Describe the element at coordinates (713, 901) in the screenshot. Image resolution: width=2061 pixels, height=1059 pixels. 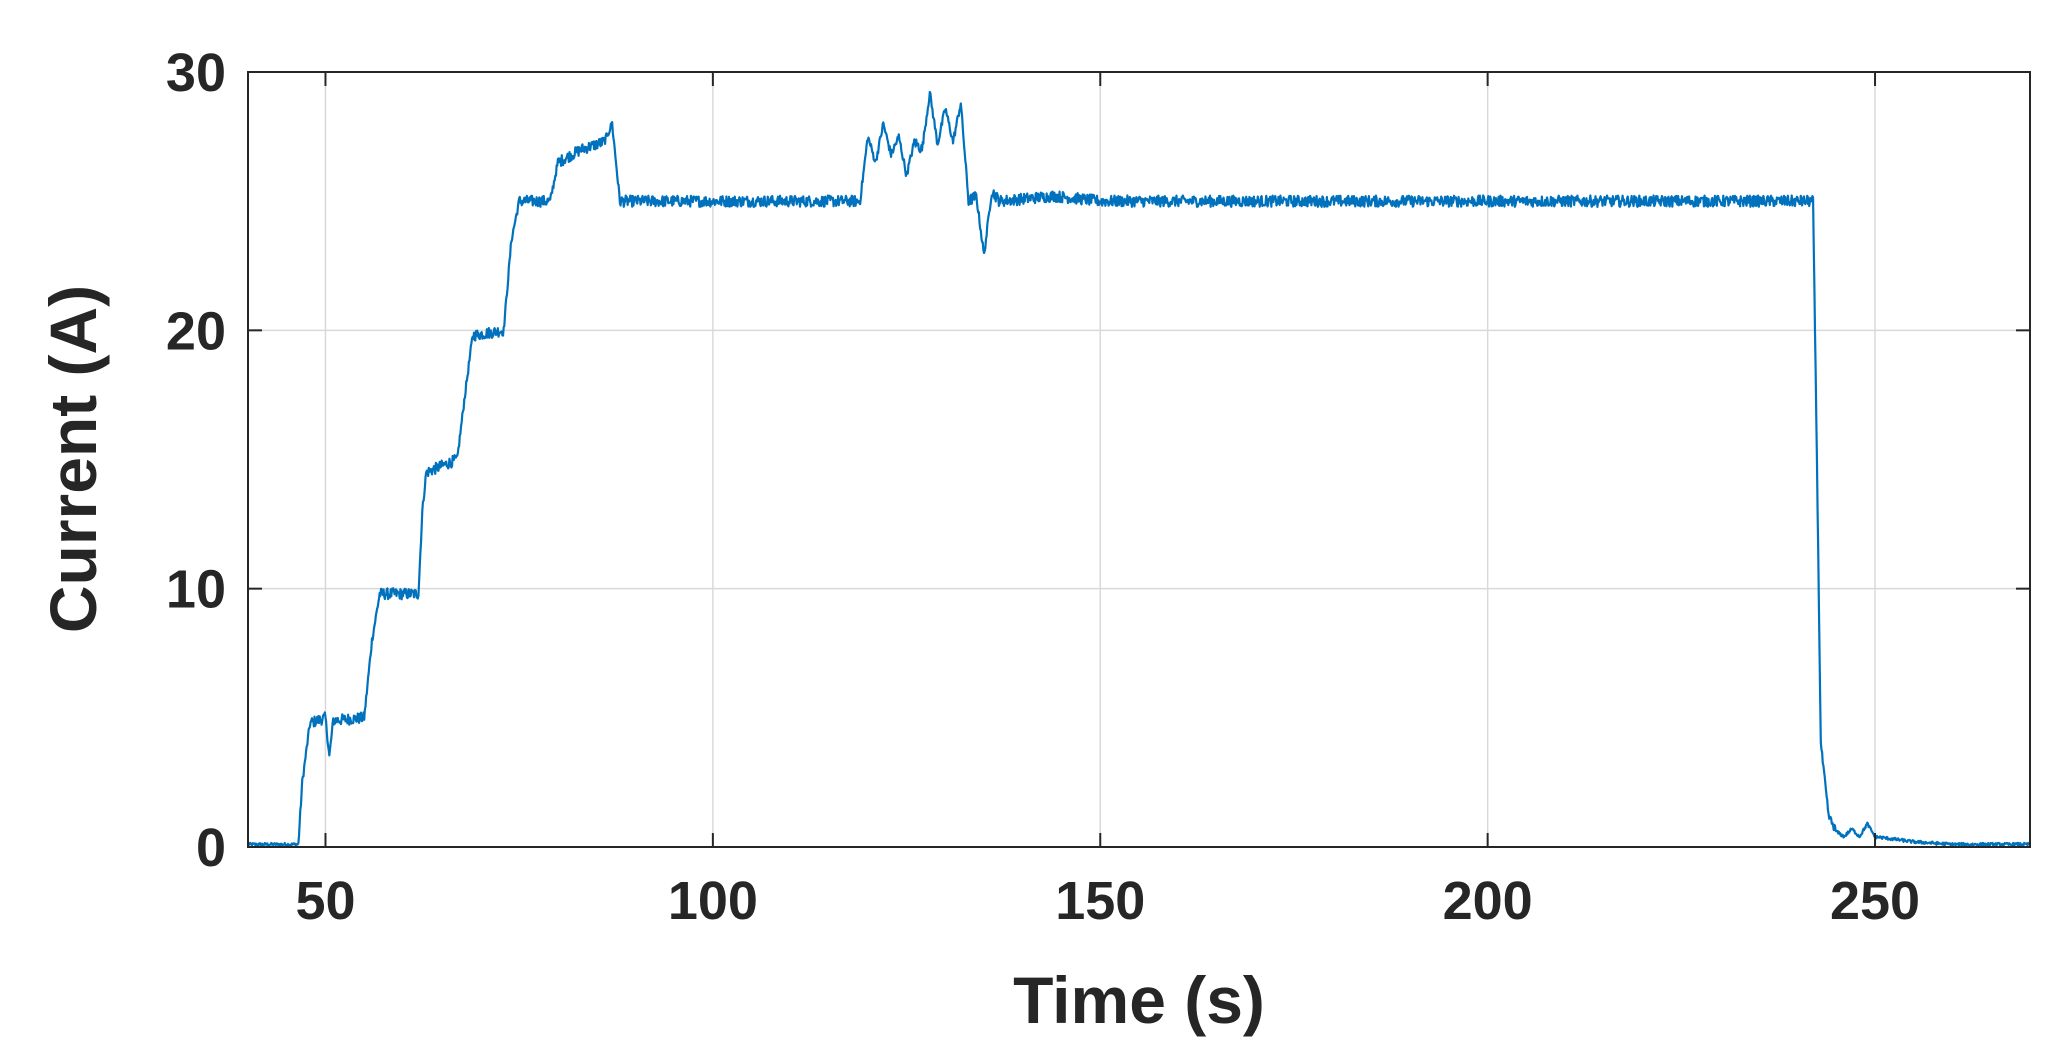
I see `x-tick-label: 100` at that location.